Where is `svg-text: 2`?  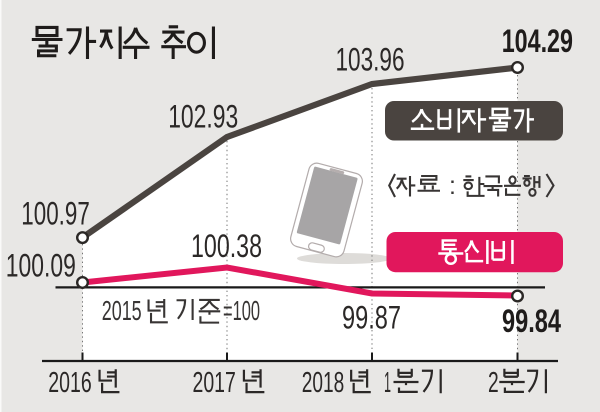
svg-text: 2 is located at coordinates (493, 383).